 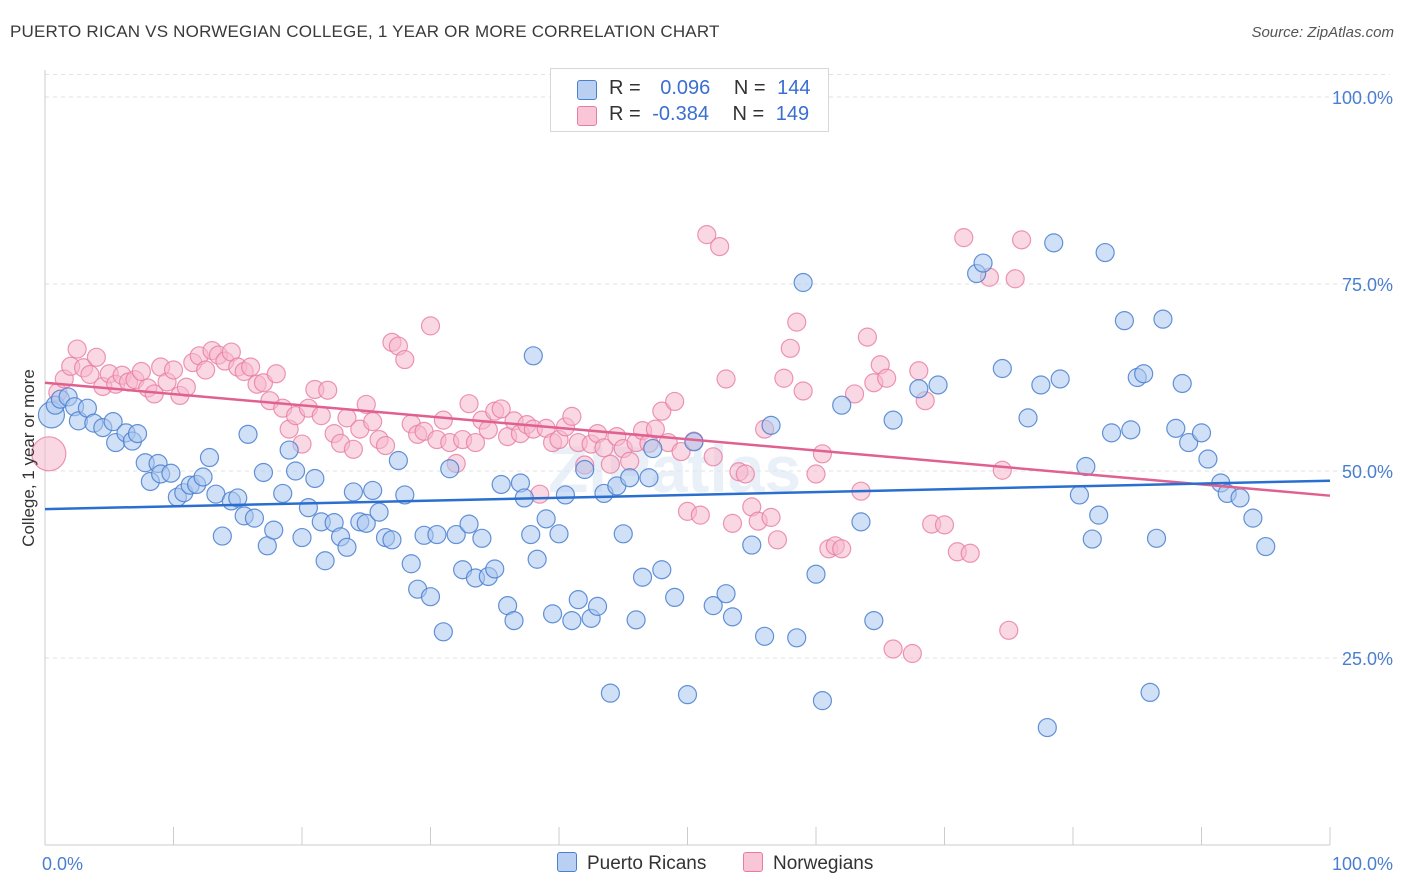 What do you see at coordinates (823, 863) in the screenshot?
I see `legend-label: Norwegians` at bounding box center [823, 863].